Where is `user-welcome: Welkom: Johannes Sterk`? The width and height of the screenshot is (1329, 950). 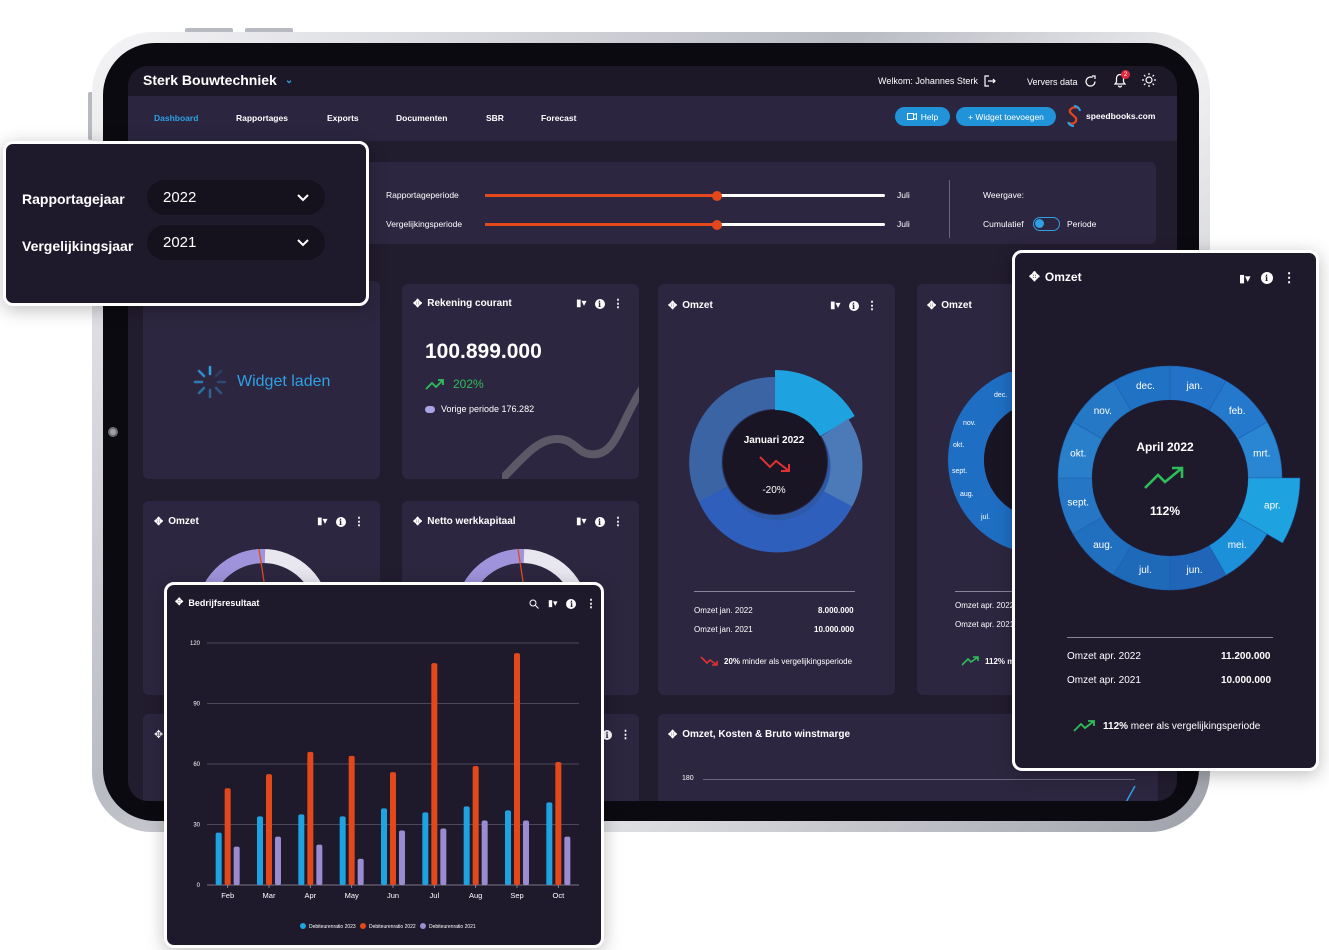 user-welcome: Welkom: Johannes Sterk is located at coordinates (937, 81).